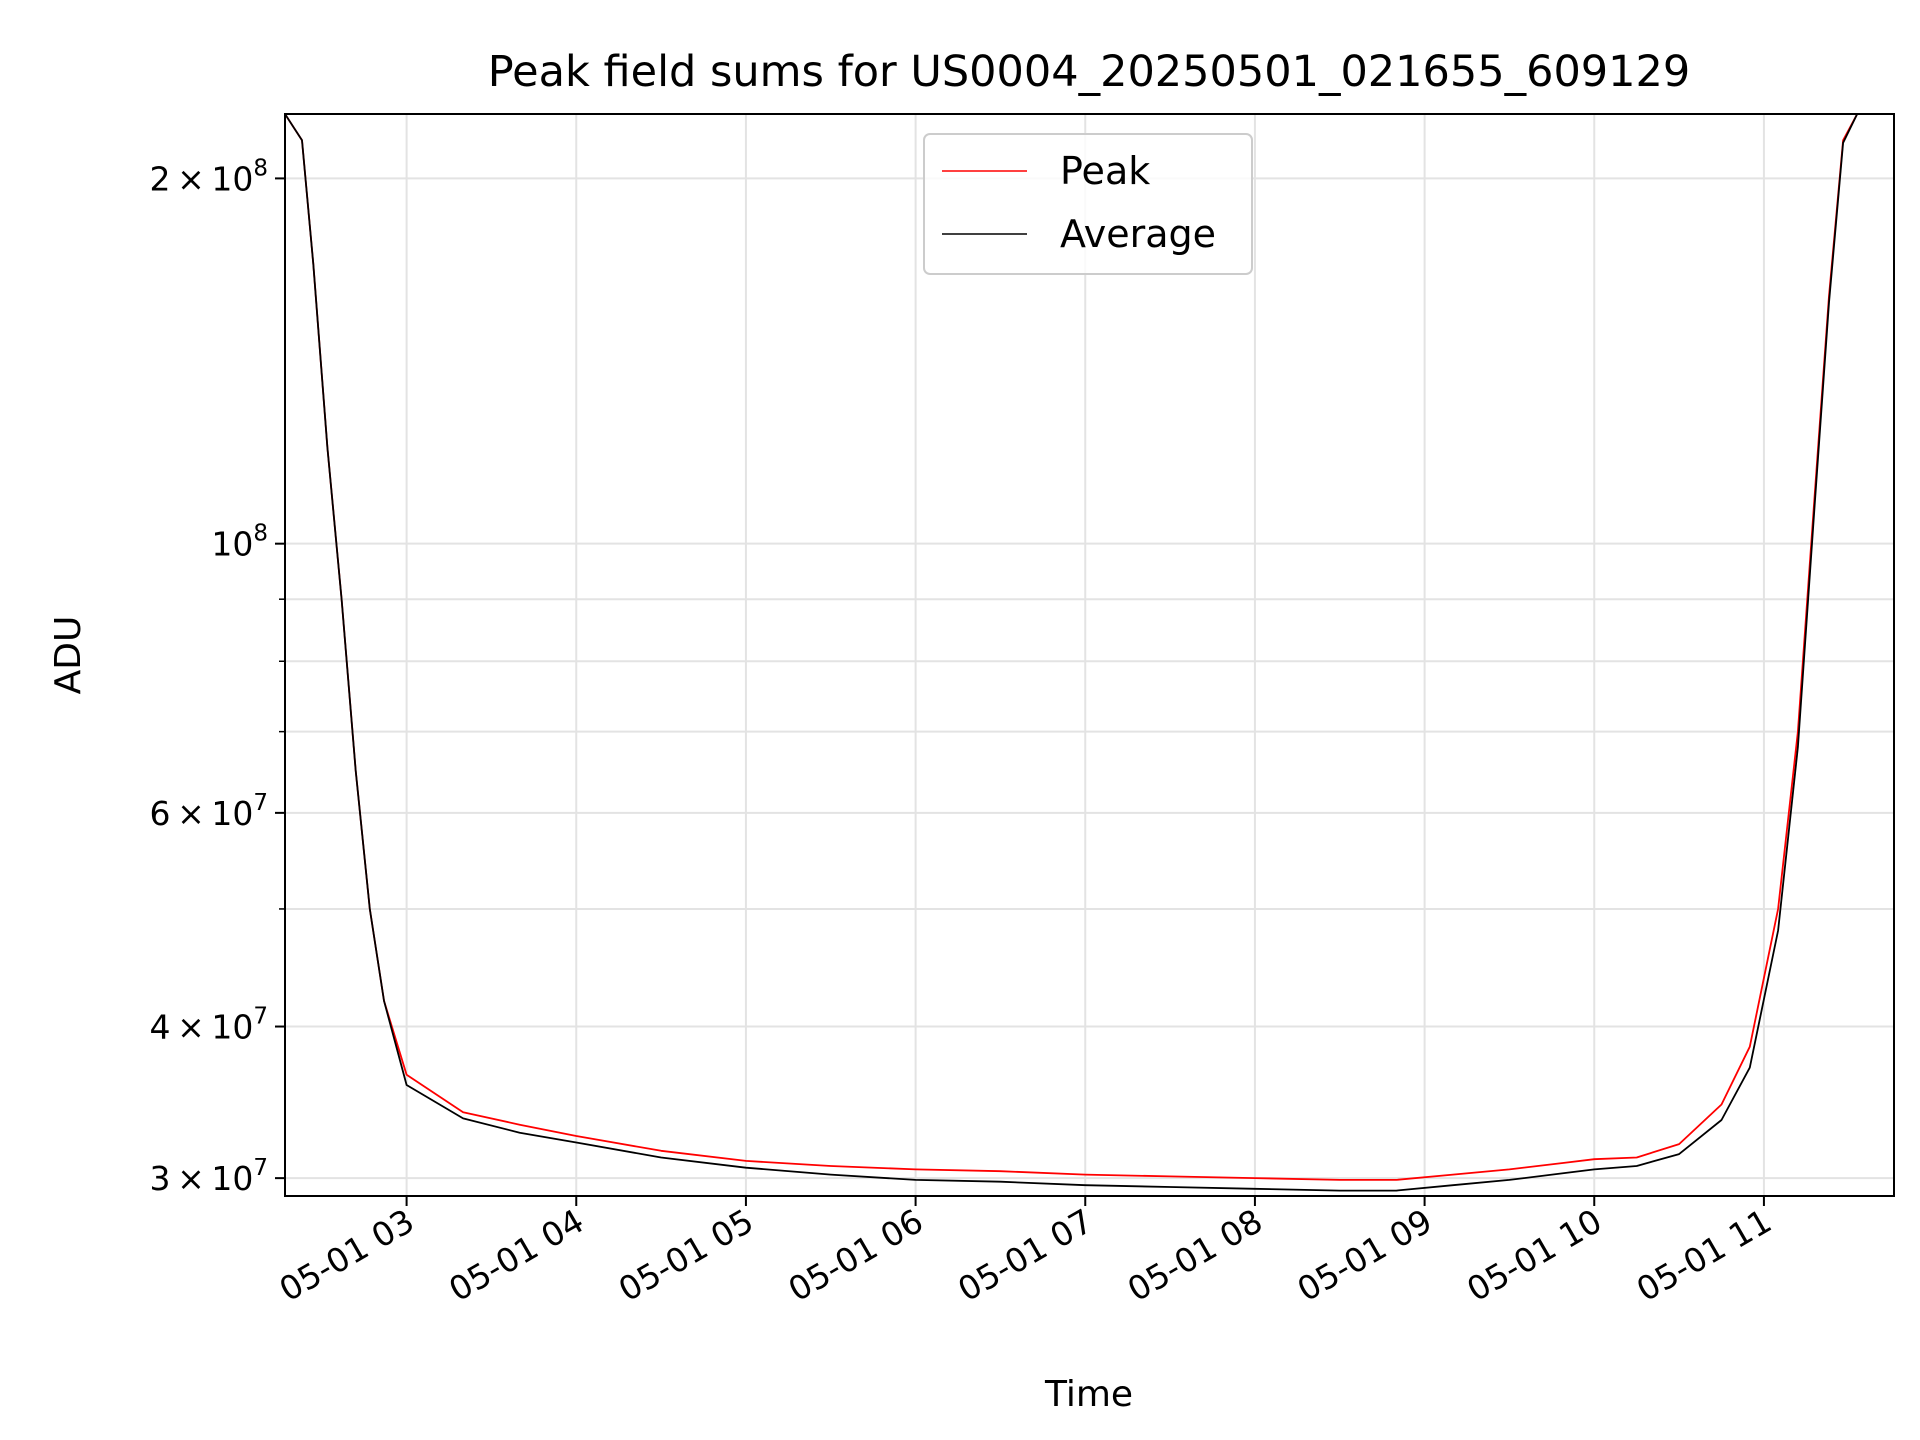  What do you see at coordinates (1088, 1394) in the screenshot?
I see `x-axis-label: Time` at bounding box center [1088, 1394].